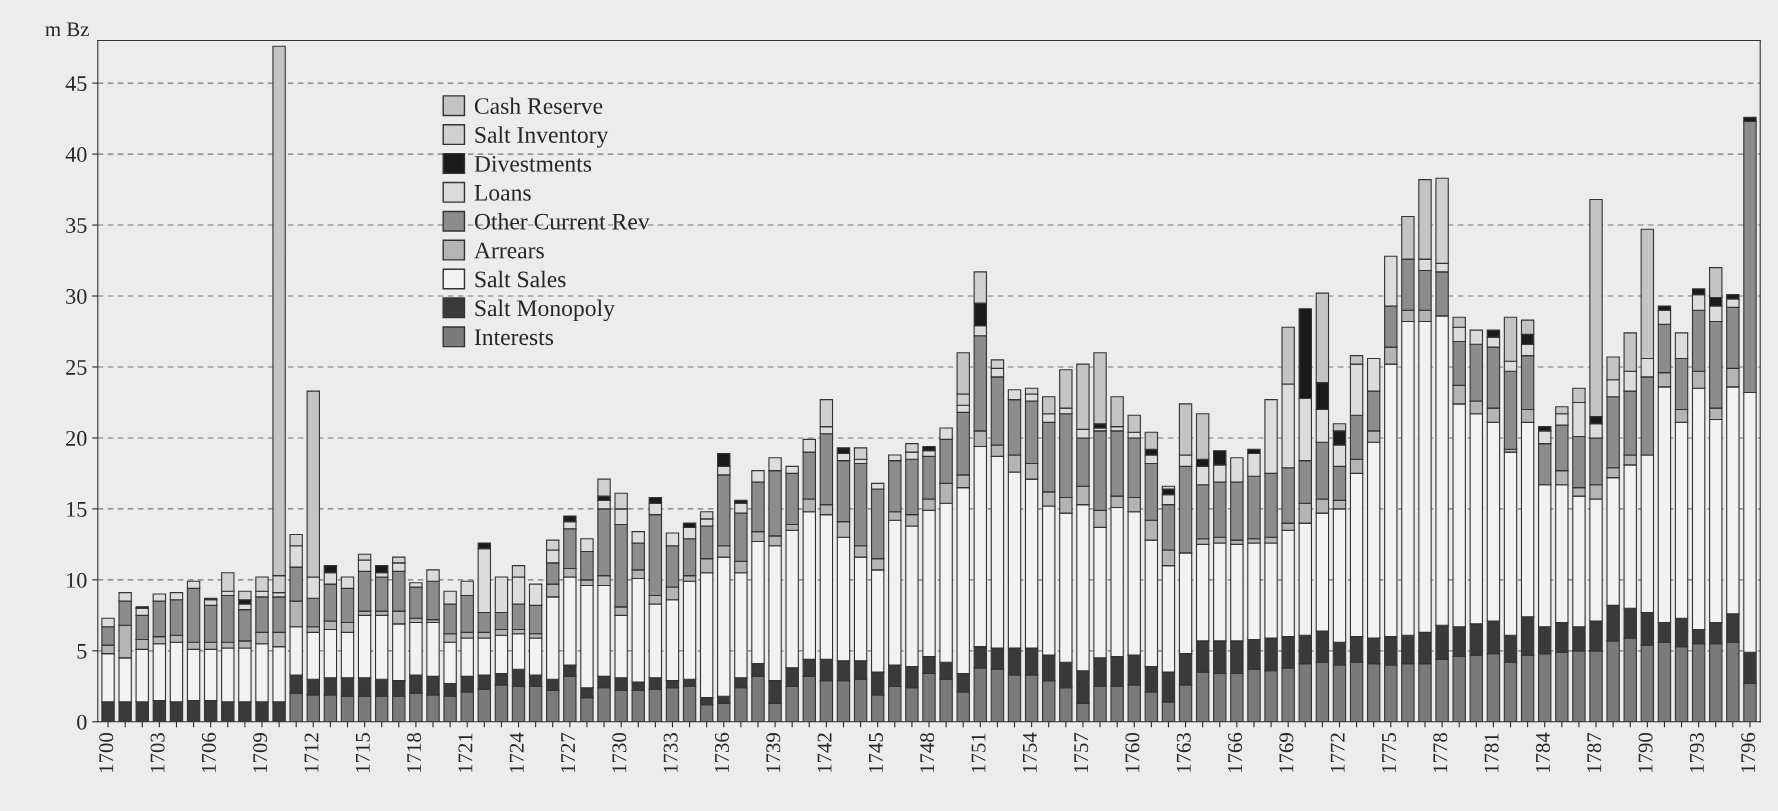 The width and height of the screenshot is (1778, 811). I want to click on x-tick-label: 1721, so click(465, 753).